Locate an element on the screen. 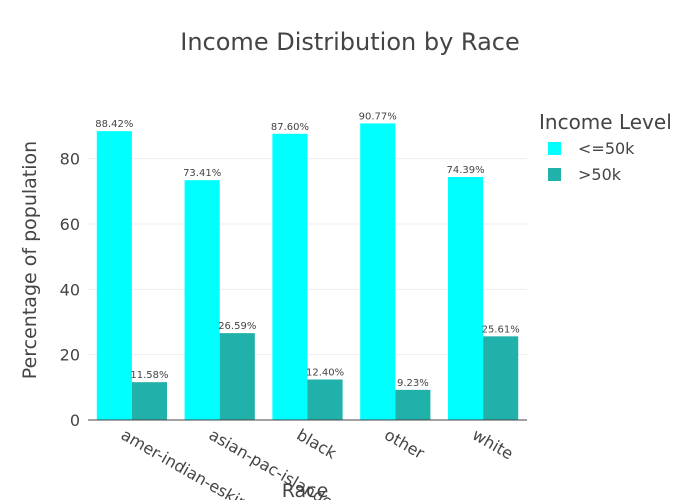 This screenshot has width=700, height=500. data-label: 90.77% is located at coordinates (378, 116).